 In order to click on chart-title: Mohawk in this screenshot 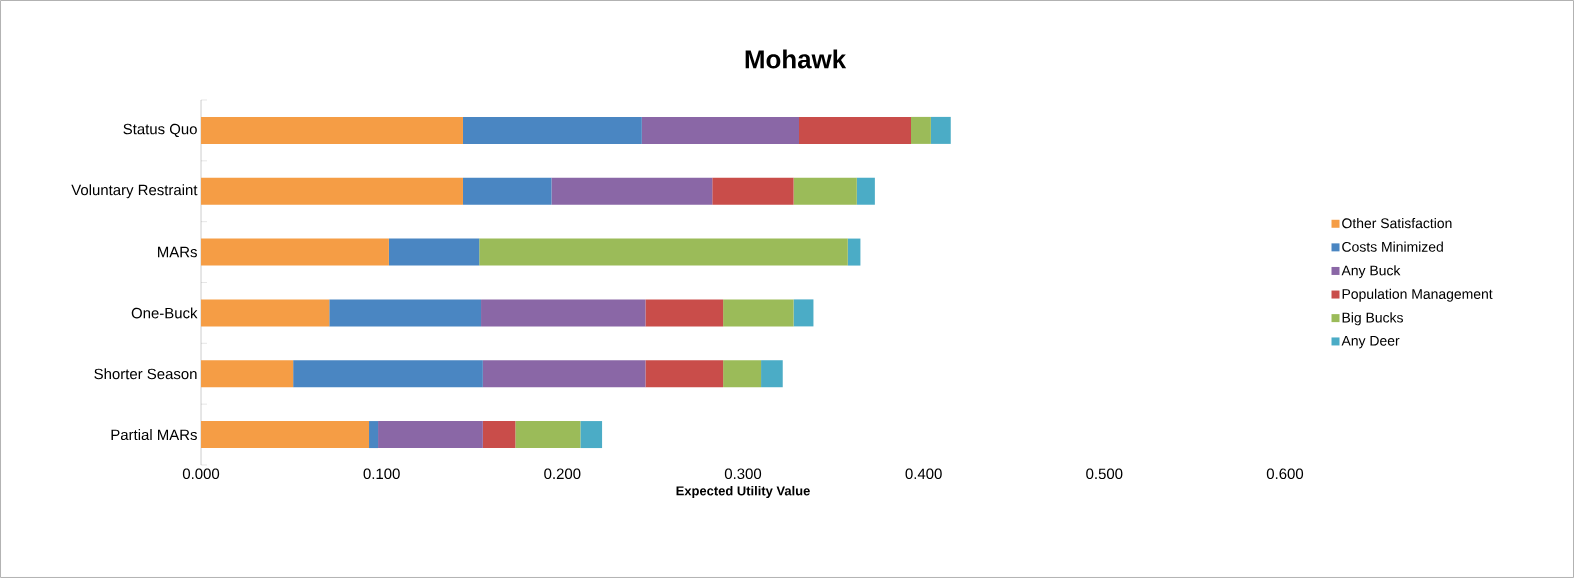, I will do `click(796, 59)`.